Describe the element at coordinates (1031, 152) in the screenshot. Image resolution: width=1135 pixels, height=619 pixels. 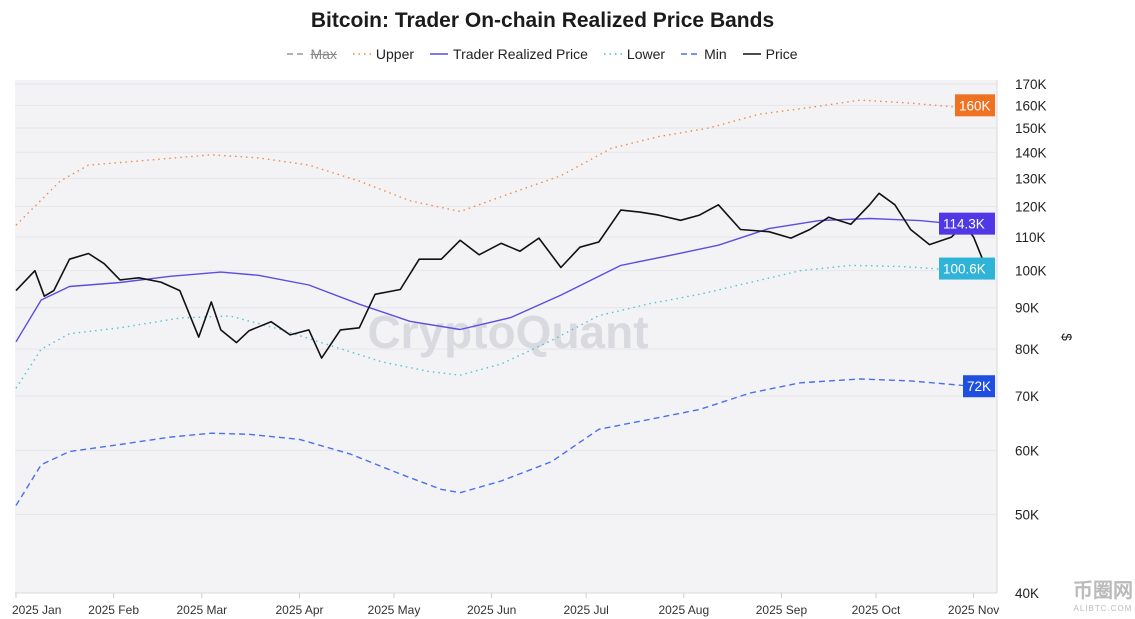
I see `y-tick-label: 140K` at that location.